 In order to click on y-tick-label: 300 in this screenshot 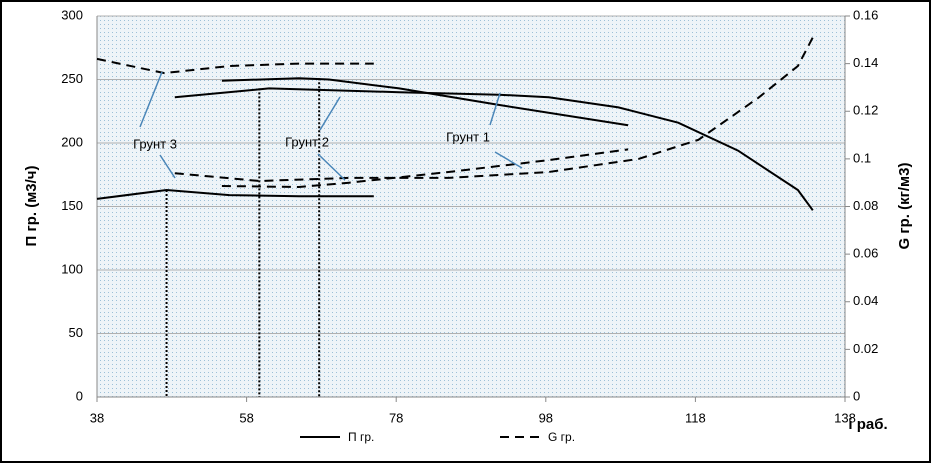, I will do `click(72, 14)`.